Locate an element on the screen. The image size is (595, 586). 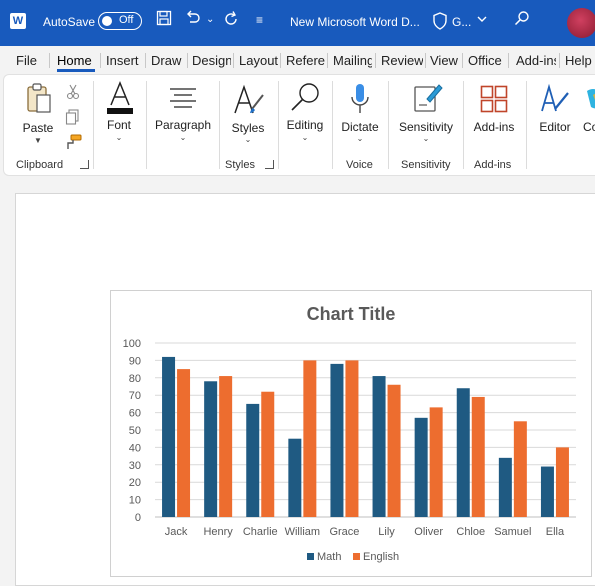
tab-insert: Insert is located at coordinates (122, 60).